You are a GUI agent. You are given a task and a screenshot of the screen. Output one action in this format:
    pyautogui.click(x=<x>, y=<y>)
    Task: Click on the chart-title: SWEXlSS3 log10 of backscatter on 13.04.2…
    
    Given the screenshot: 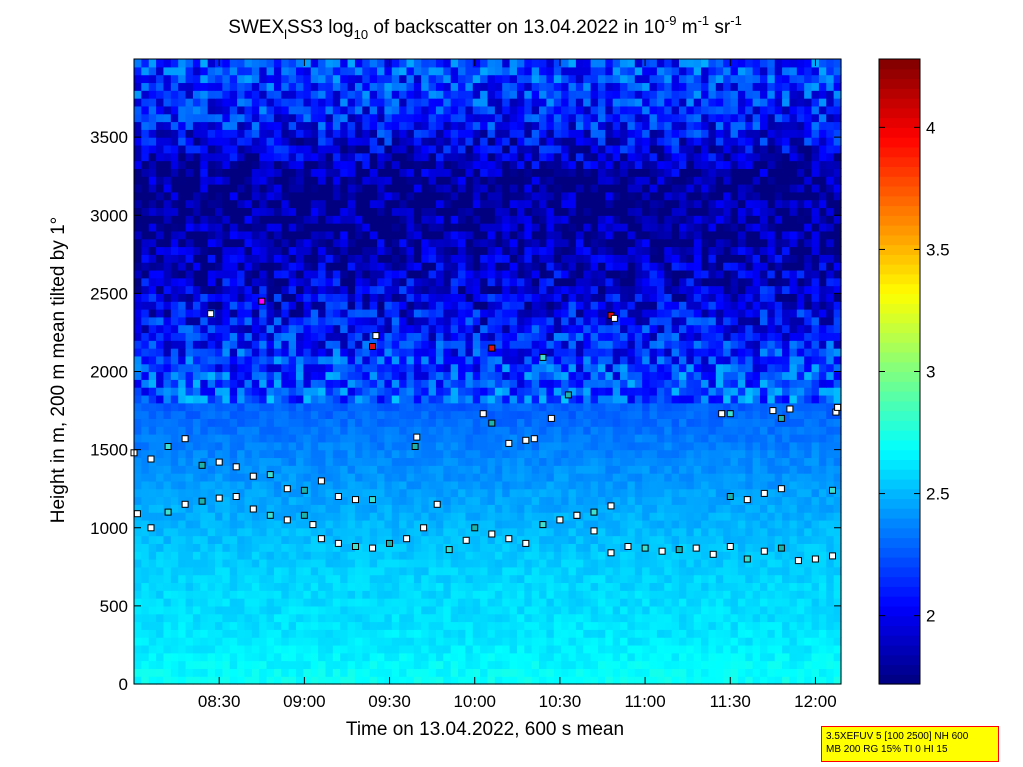 What is the action you would take?
    pyautogui.click(x=485, y=27)
    